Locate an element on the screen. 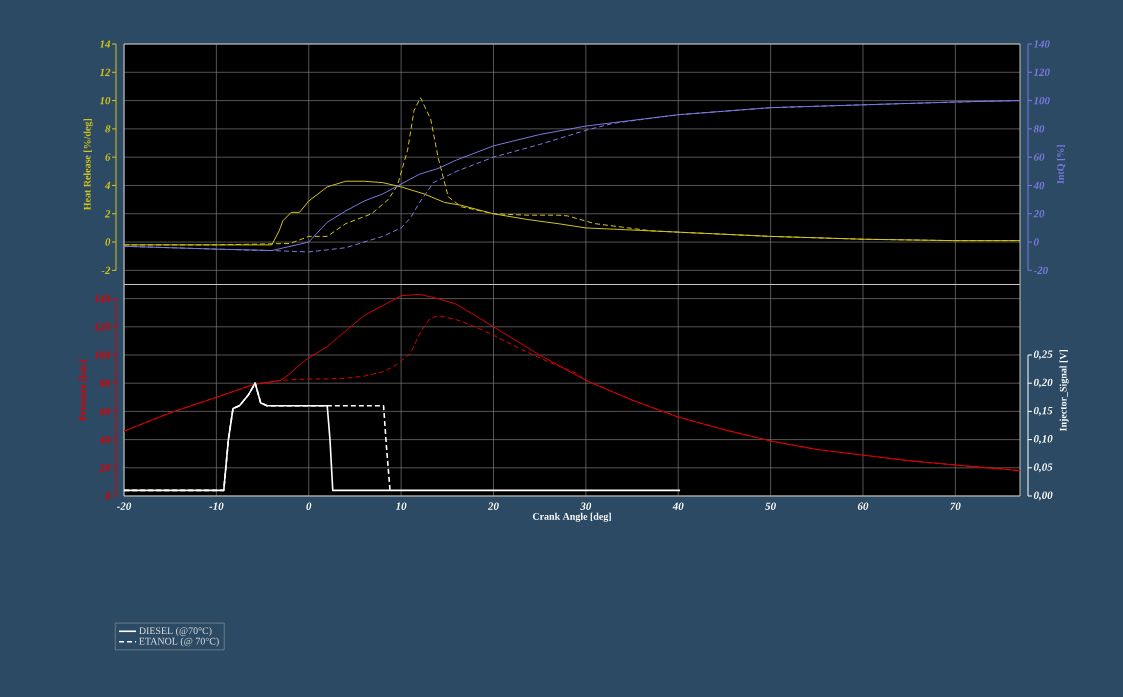  y-tick-label: 14 is located at coordinates (105, 44).